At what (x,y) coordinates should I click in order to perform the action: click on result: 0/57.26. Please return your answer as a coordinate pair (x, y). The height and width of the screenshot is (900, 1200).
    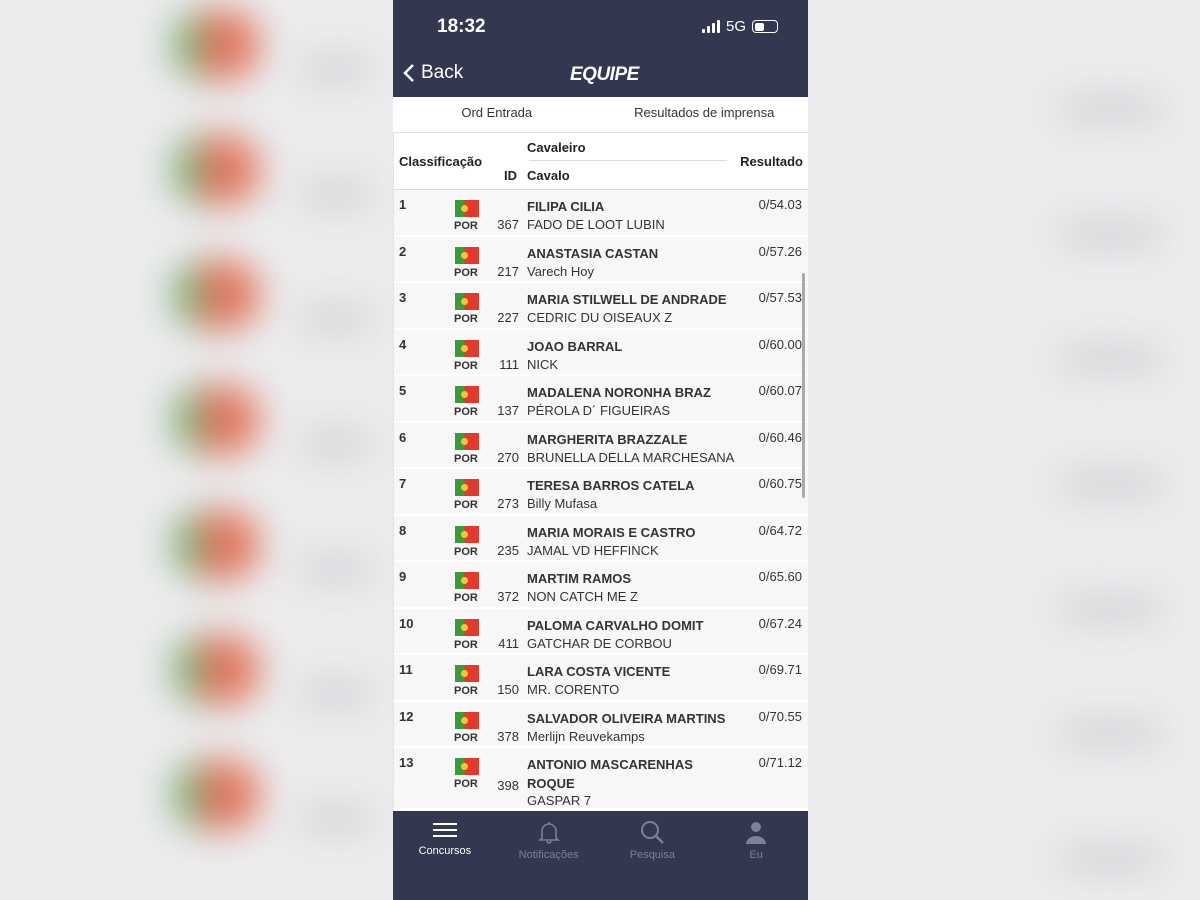
    Looking at the image, I should click on (780, 251).